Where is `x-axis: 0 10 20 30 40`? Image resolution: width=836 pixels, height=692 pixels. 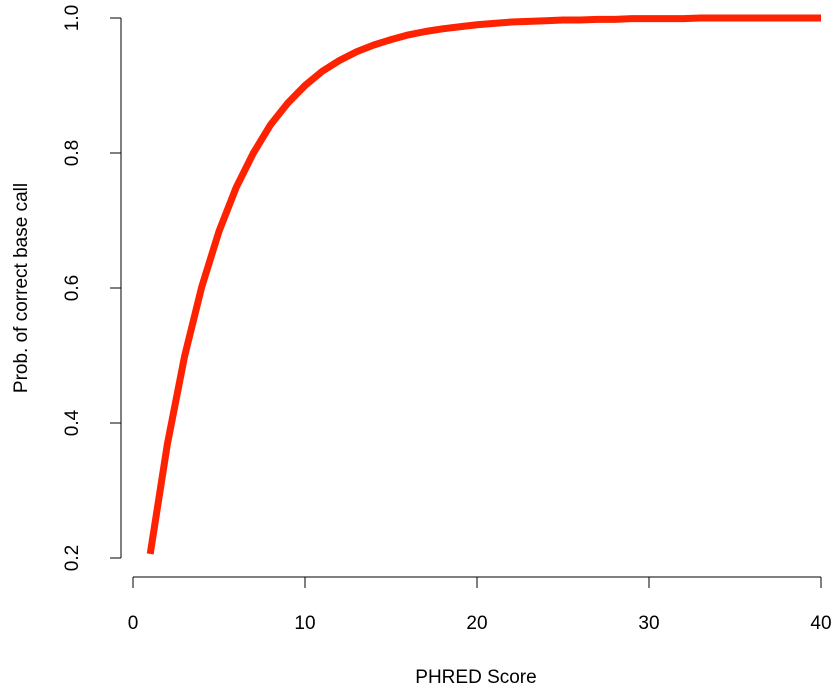
x-axis: 0 10 20 30 40 is located at coordinates (480, 605).